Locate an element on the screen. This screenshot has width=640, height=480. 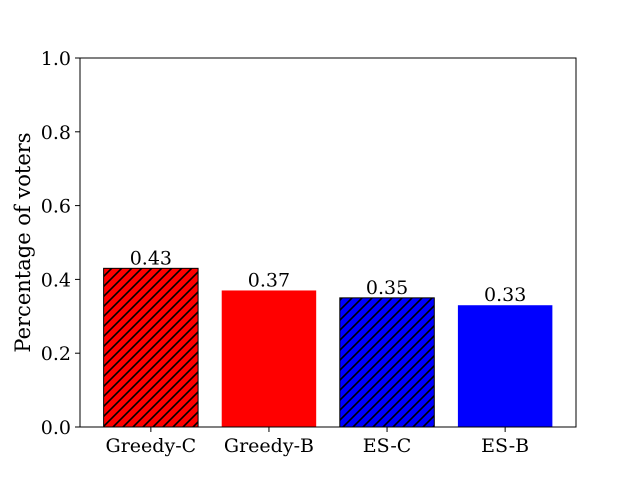
y-tick-label: 0.6 is located at coordinates (56, 207).